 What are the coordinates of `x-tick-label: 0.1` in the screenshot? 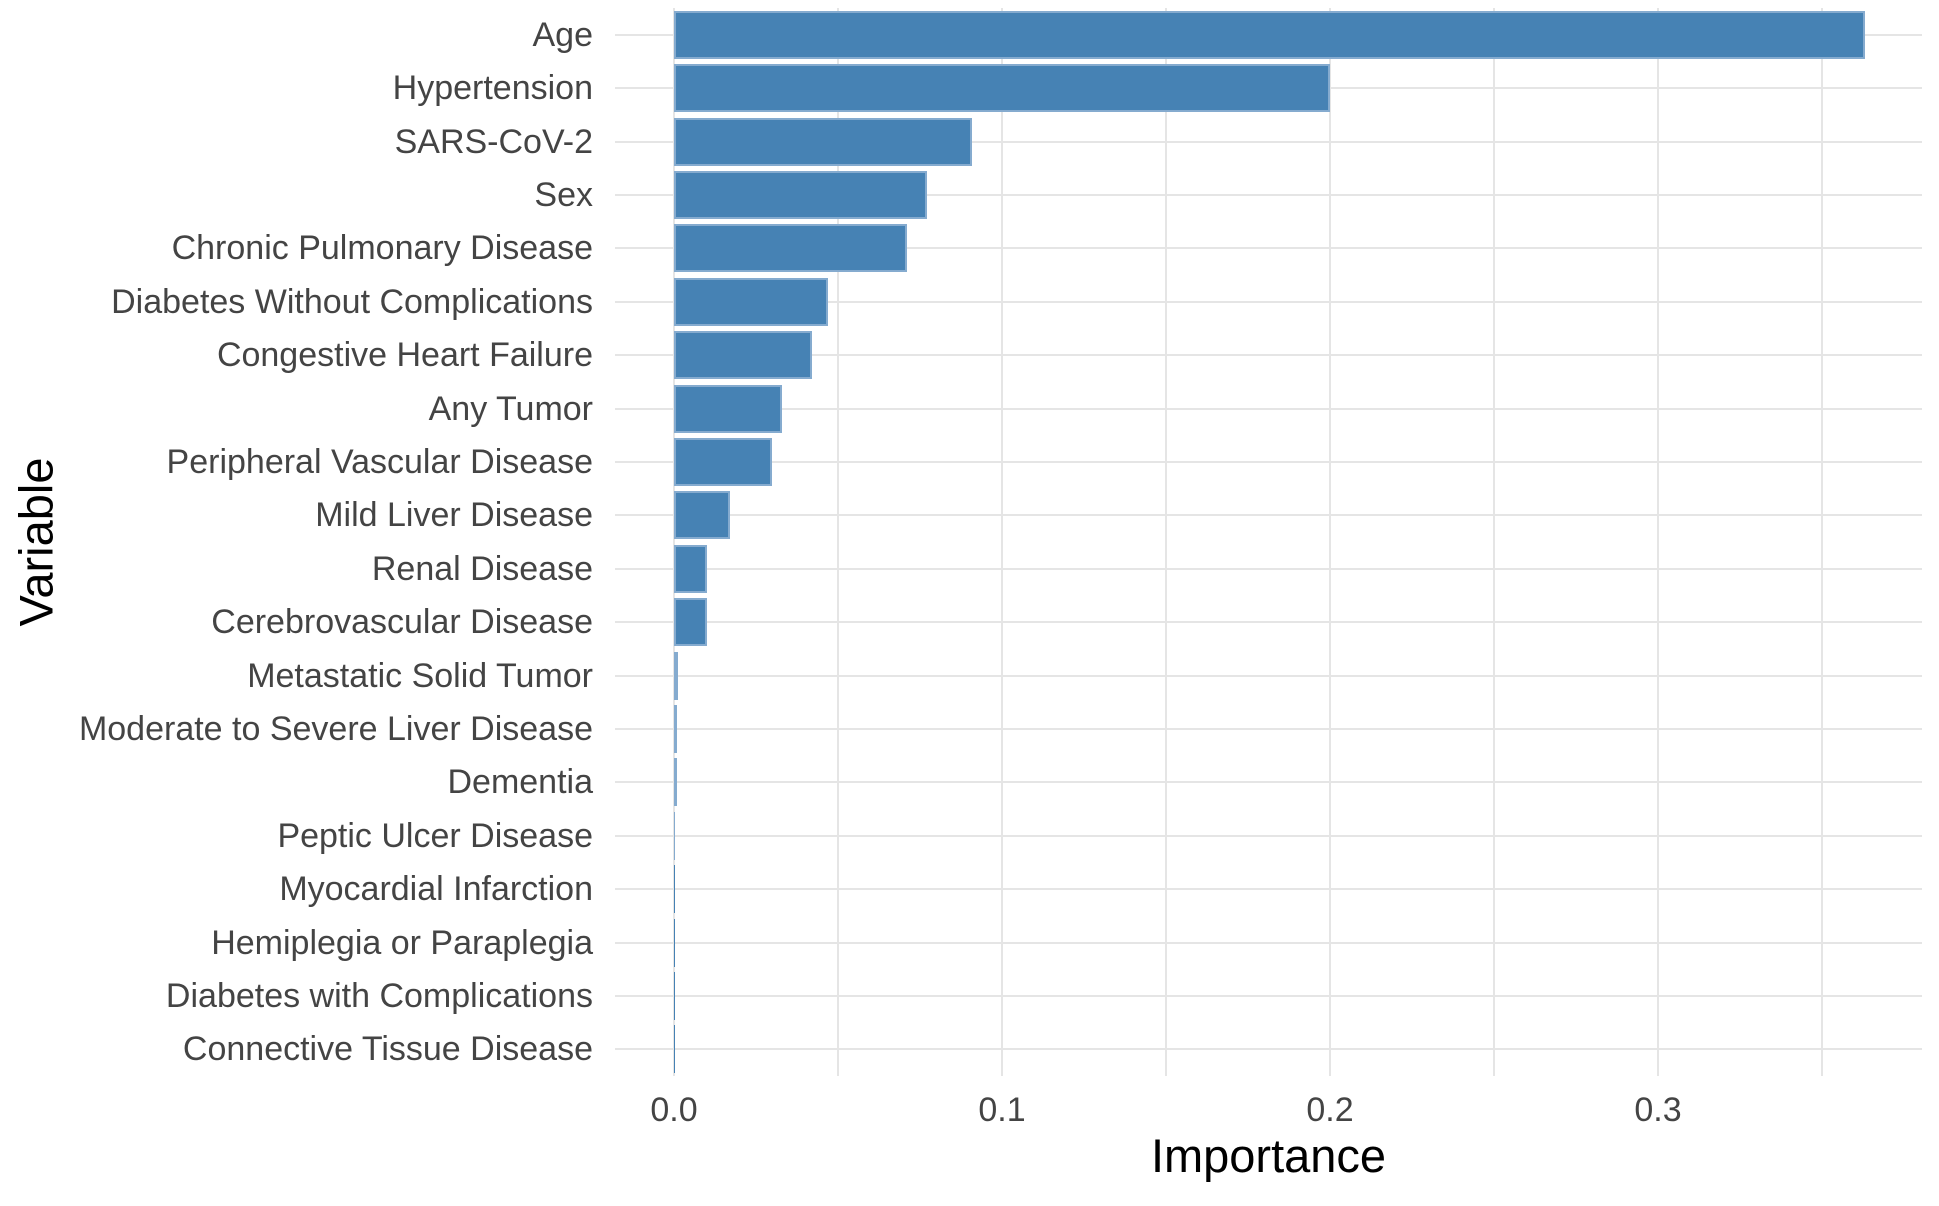 It's located at (1002, 1110).